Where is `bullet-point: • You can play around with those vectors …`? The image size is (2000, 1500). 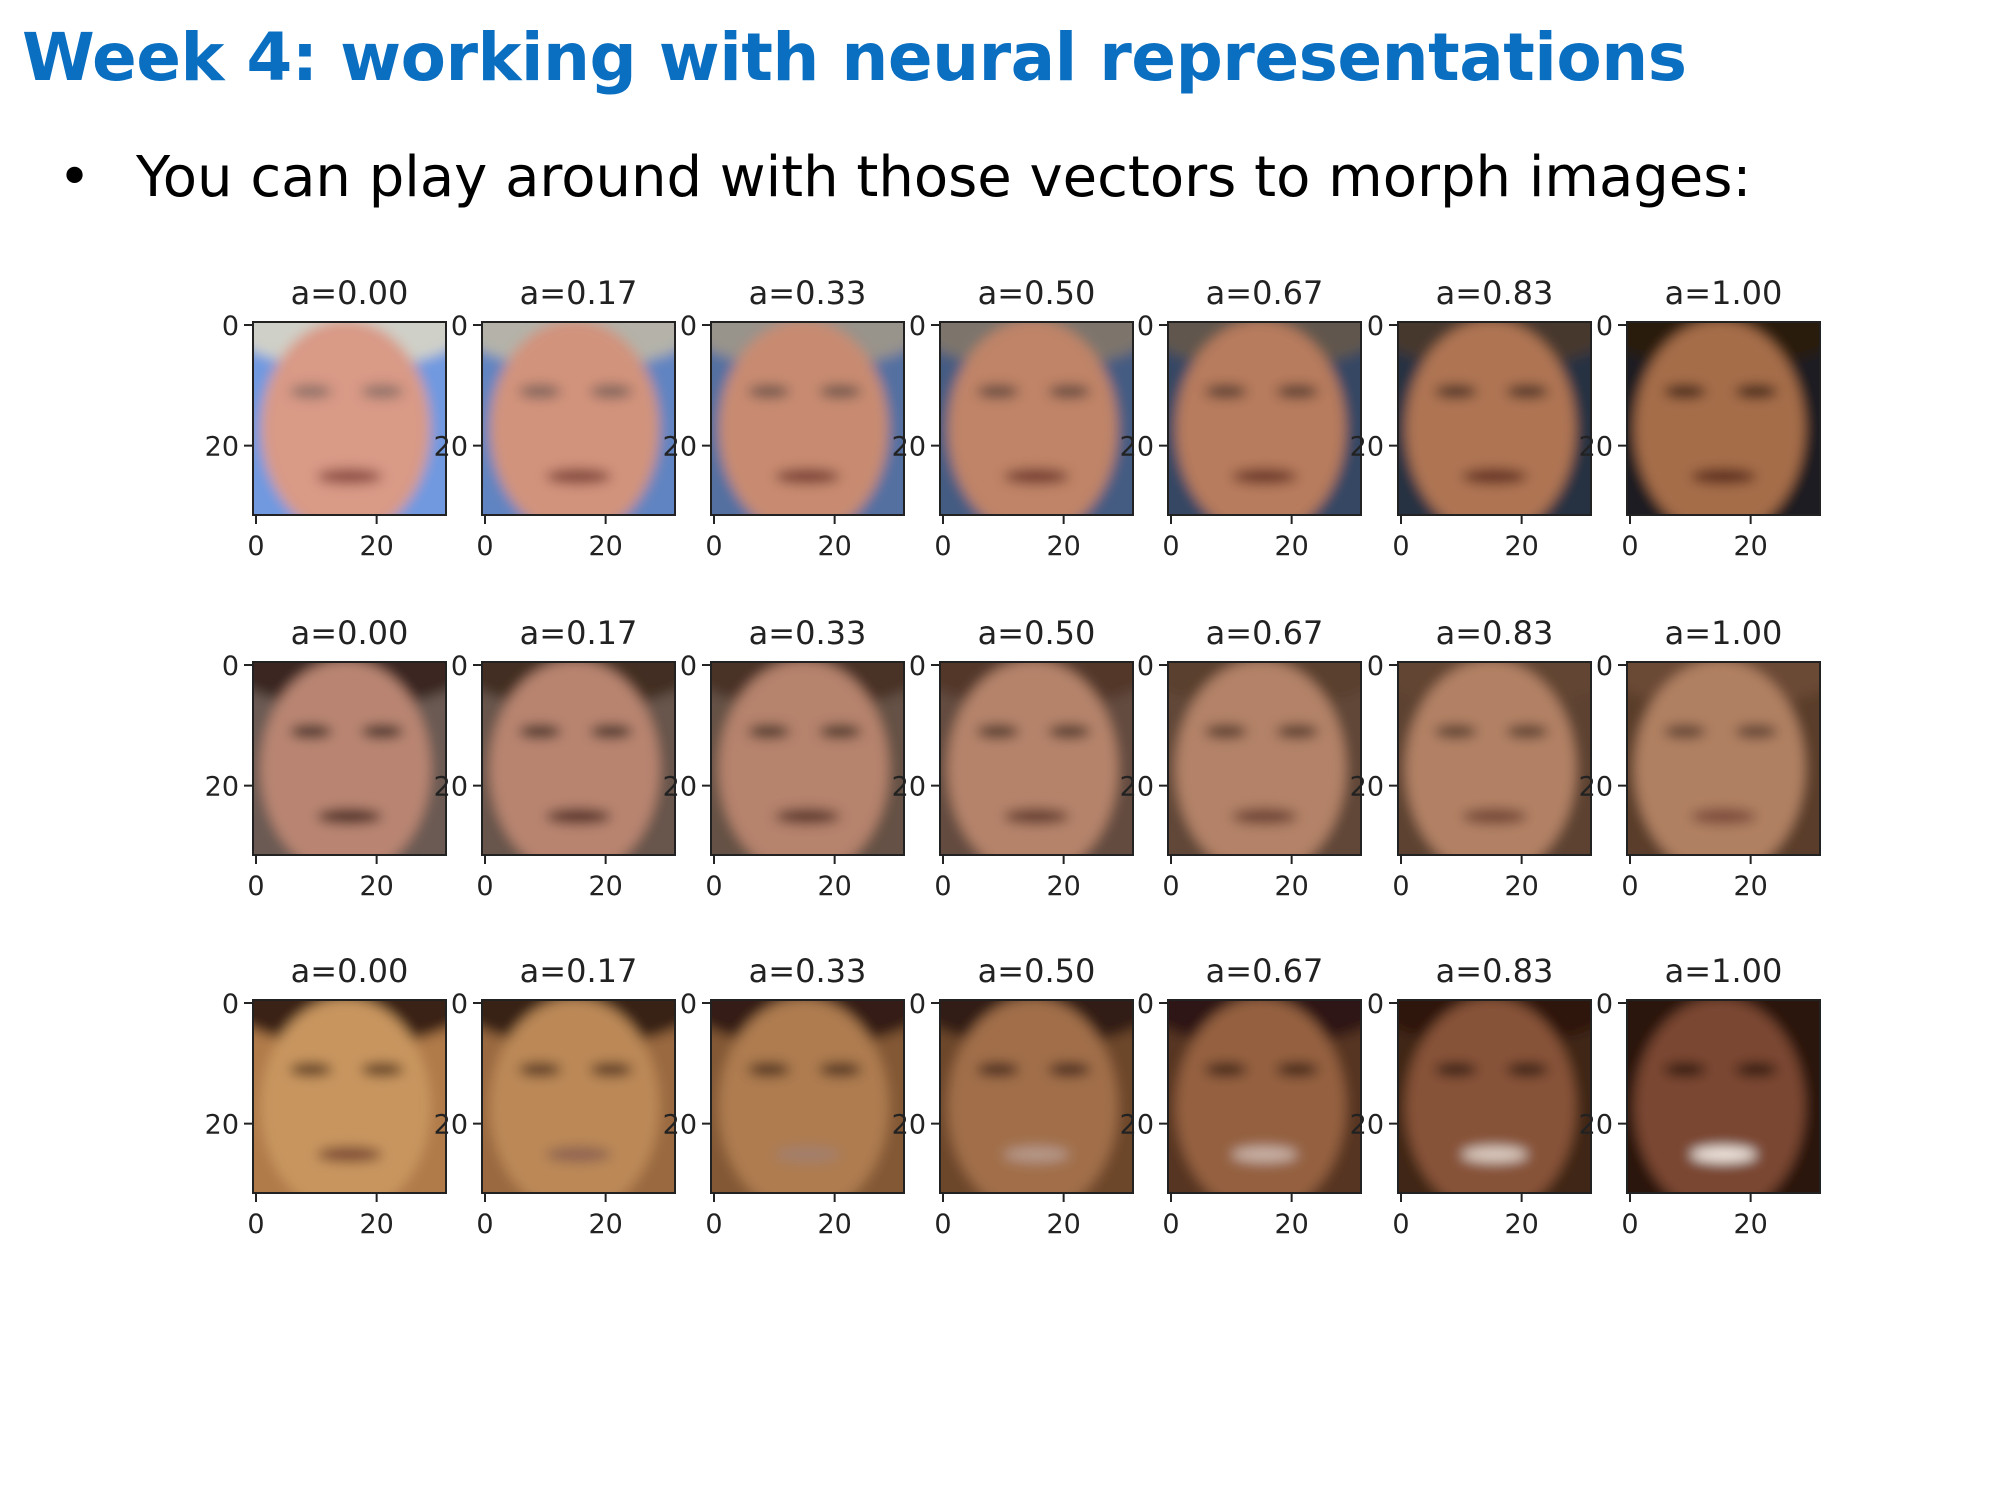 bullet-point: • You can play around with those vectors … is located at coordinates (904, 177).